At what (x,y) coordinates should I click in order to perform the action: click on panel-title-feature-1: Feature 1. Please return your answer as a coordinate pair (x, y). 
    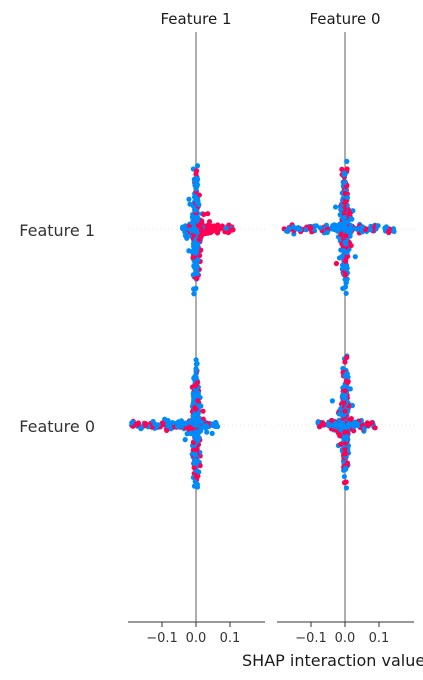
    Looking at the image, I should click on (196, 19).